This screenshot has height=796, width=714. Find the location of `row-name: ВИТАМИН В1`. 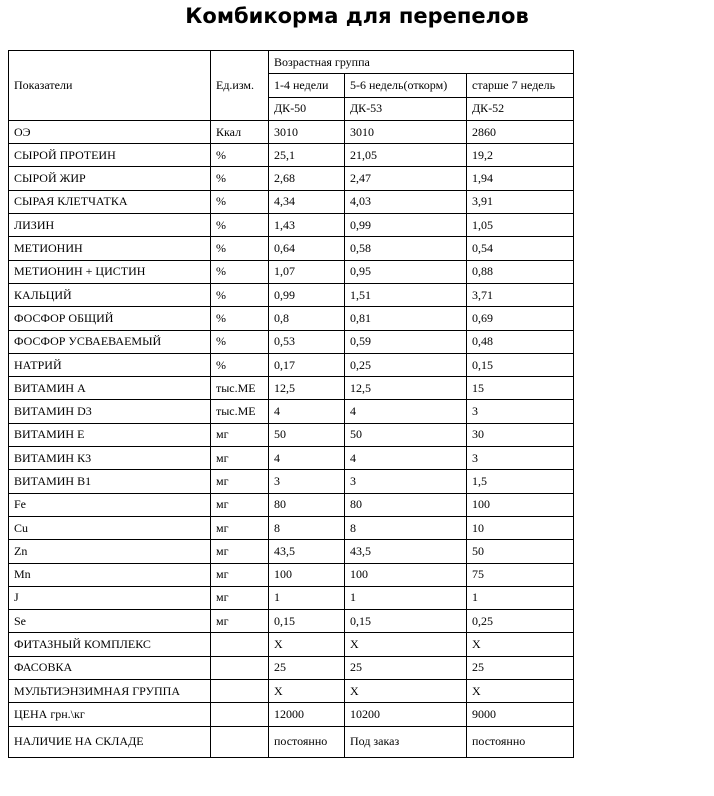

row-name: ВИТАМИН В1 is located at coordinates (109, 481).